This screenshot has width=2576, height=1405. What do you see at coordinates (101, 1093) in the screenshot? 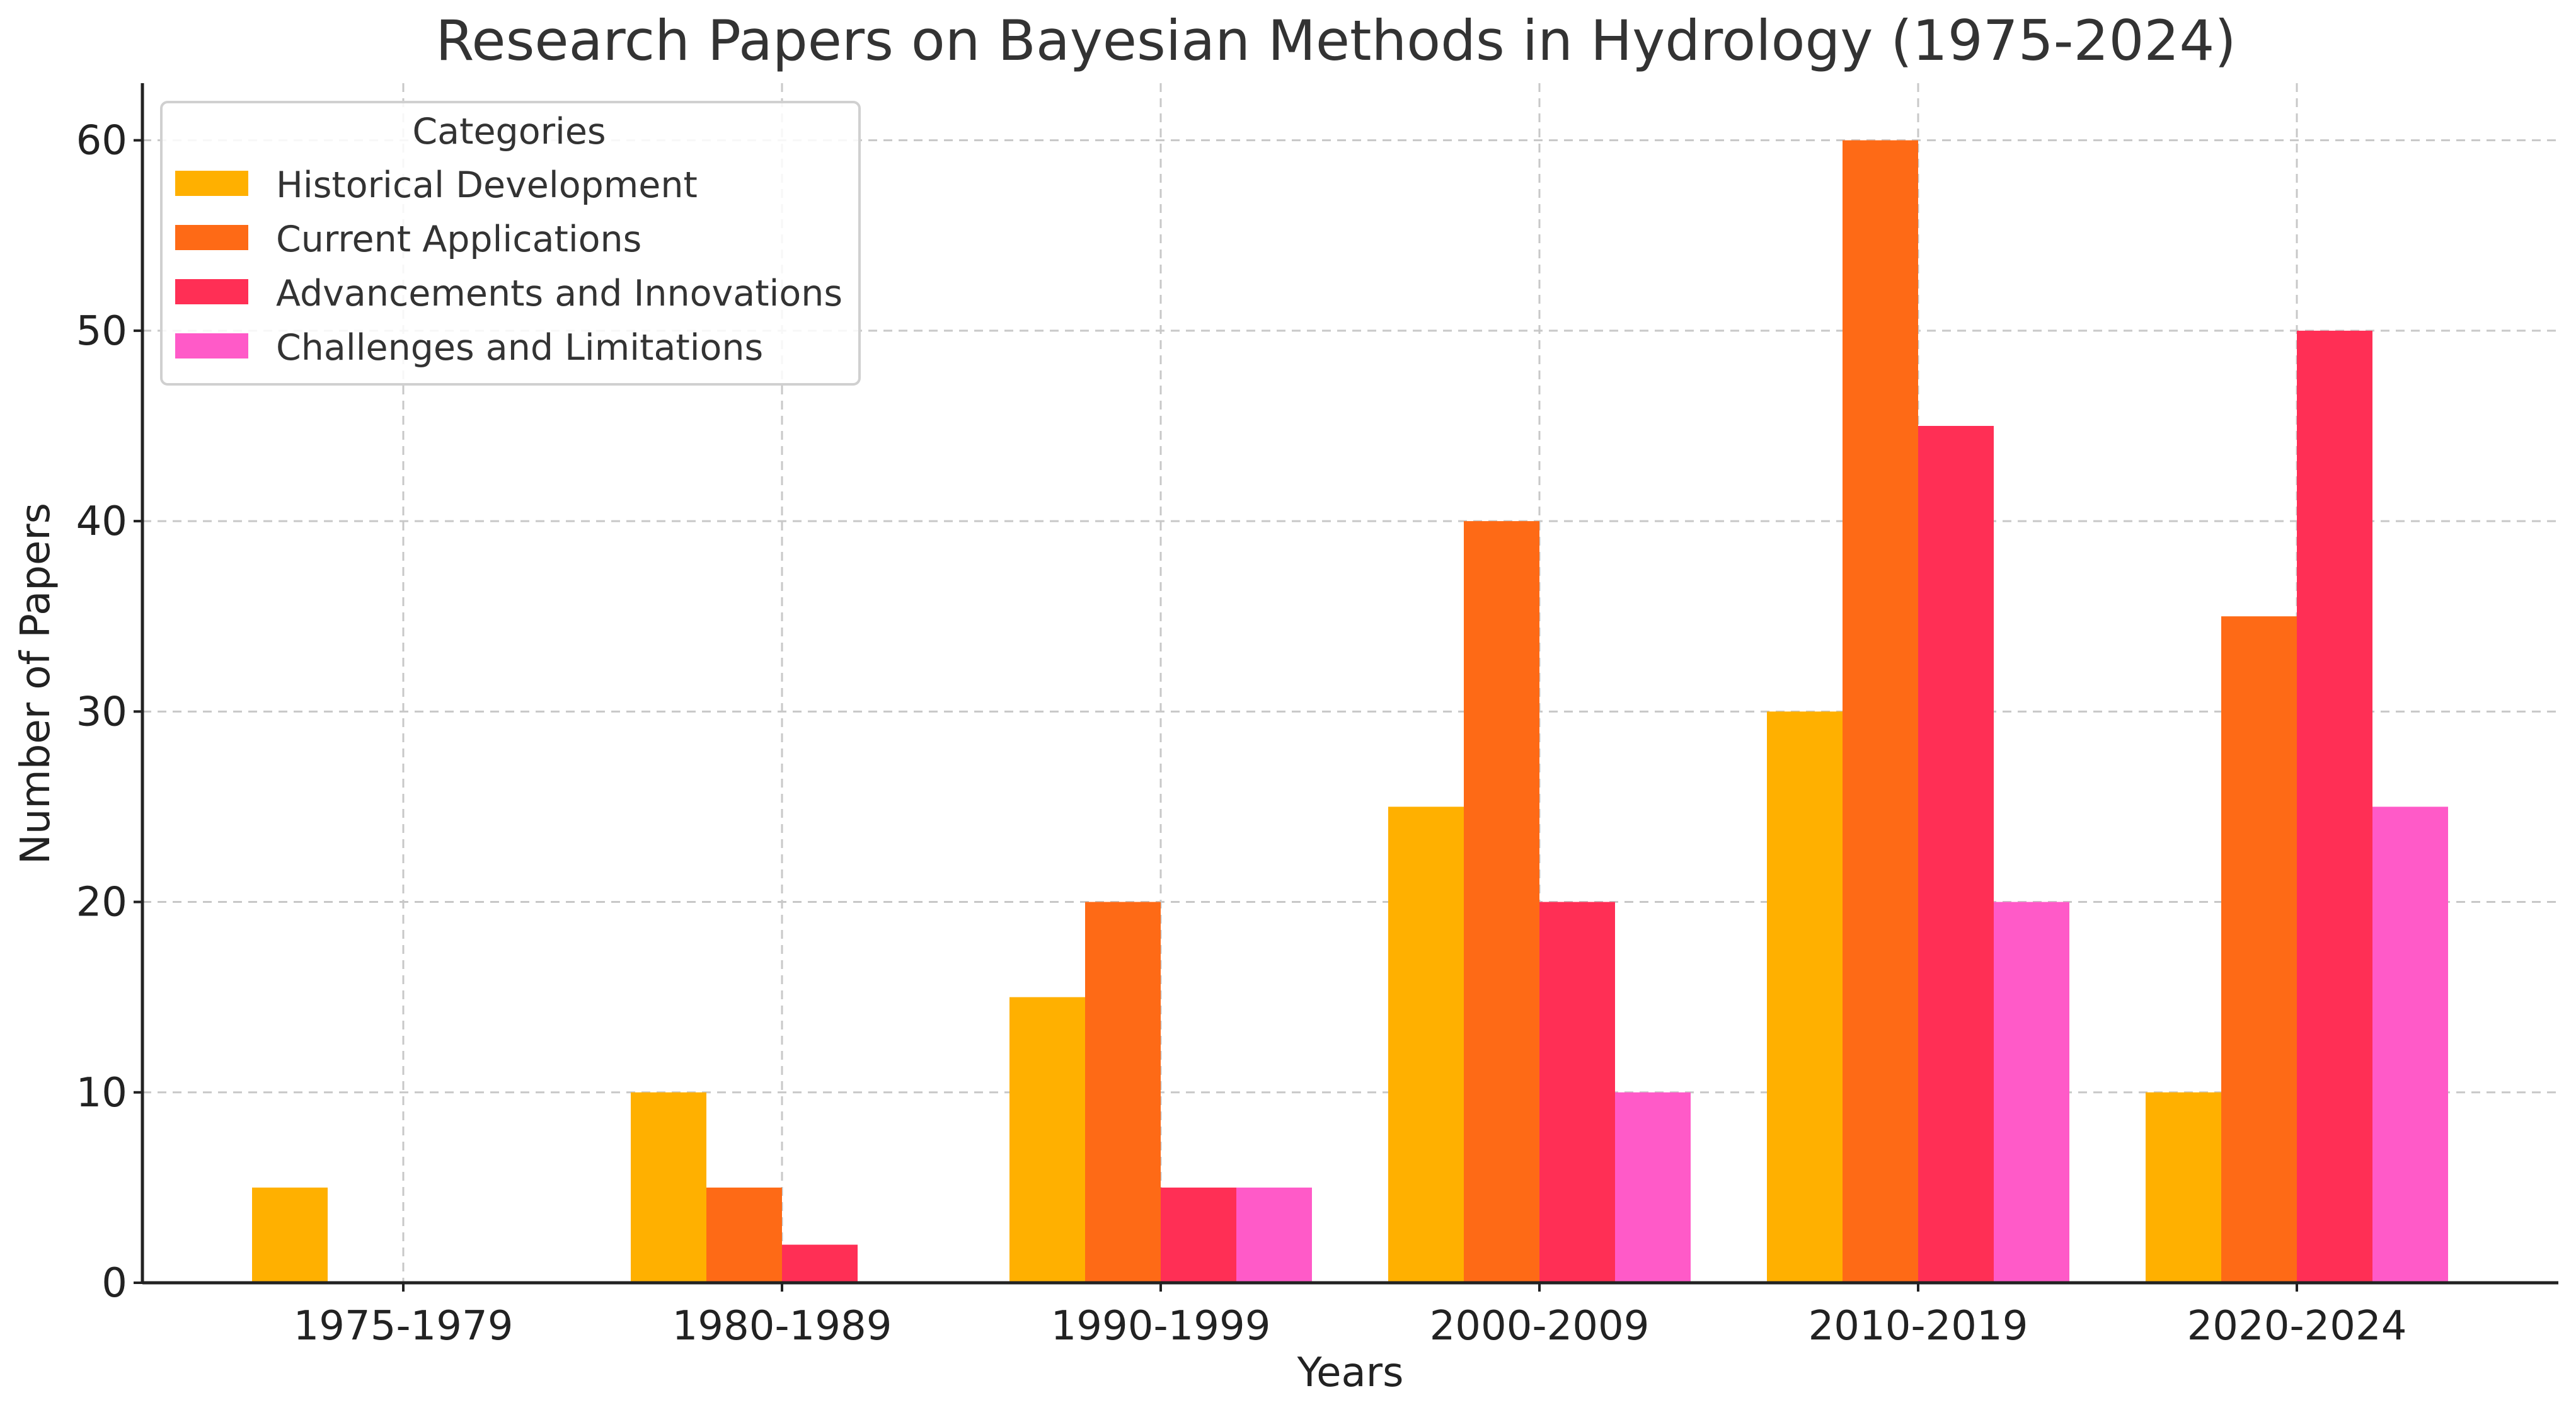
I see `y-tick-label: 10` at bounding box center [101, 1093].